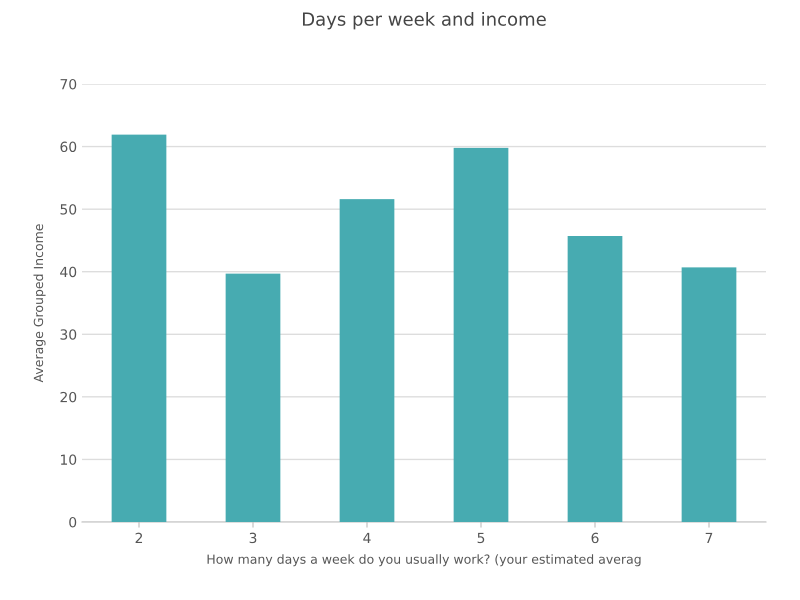  Describe the element at coordinates (68, 147) in the screenshot. I see `y-tick-label: 60` at that location.